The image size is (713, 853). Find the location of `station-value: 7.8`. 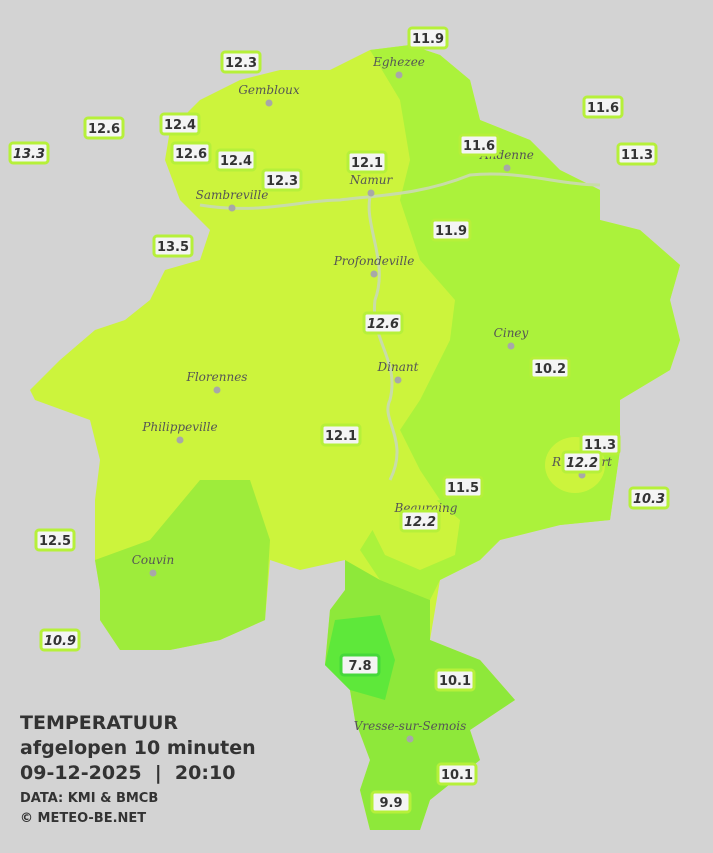

station-value: 7.8 is located at coordinates (359, 666).